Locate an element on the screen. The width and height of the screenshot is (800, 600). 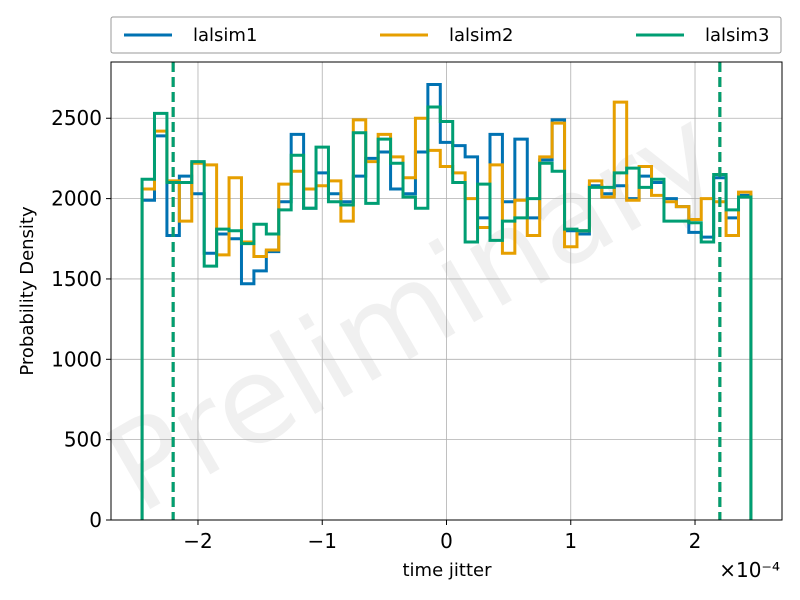
y-tick-label: 0 is located at coordinates (95, 520).